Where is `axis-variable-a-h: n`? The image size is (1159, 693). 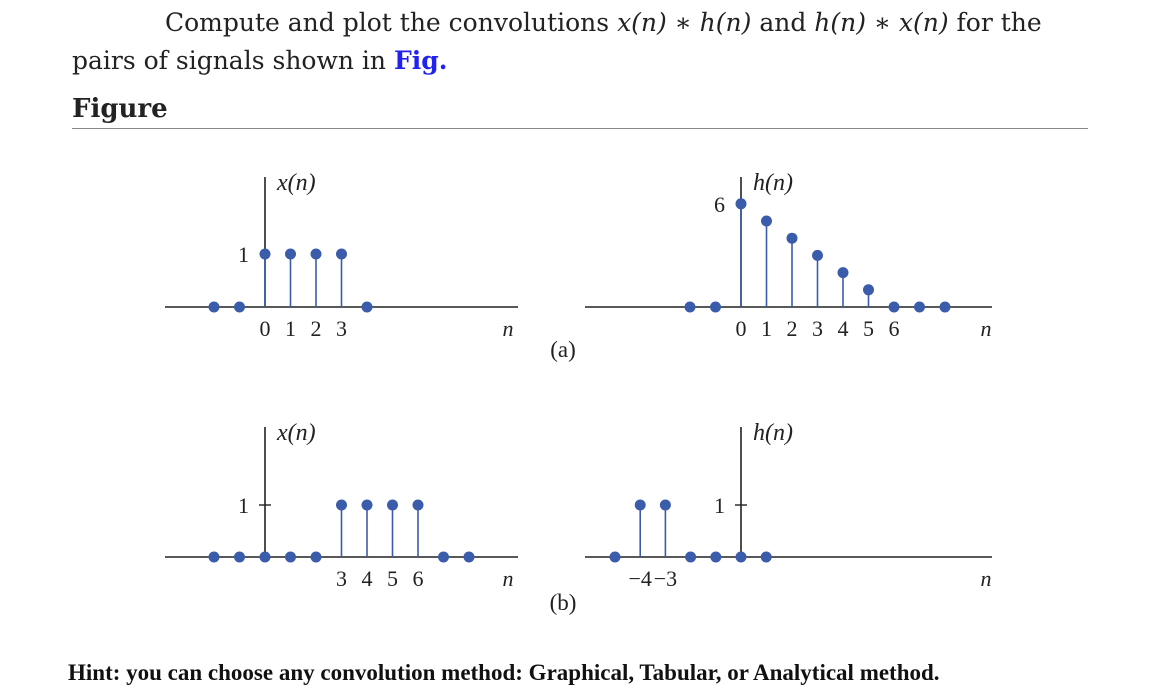
axis-variable-a-h: n is located at coordinates (986, 328).